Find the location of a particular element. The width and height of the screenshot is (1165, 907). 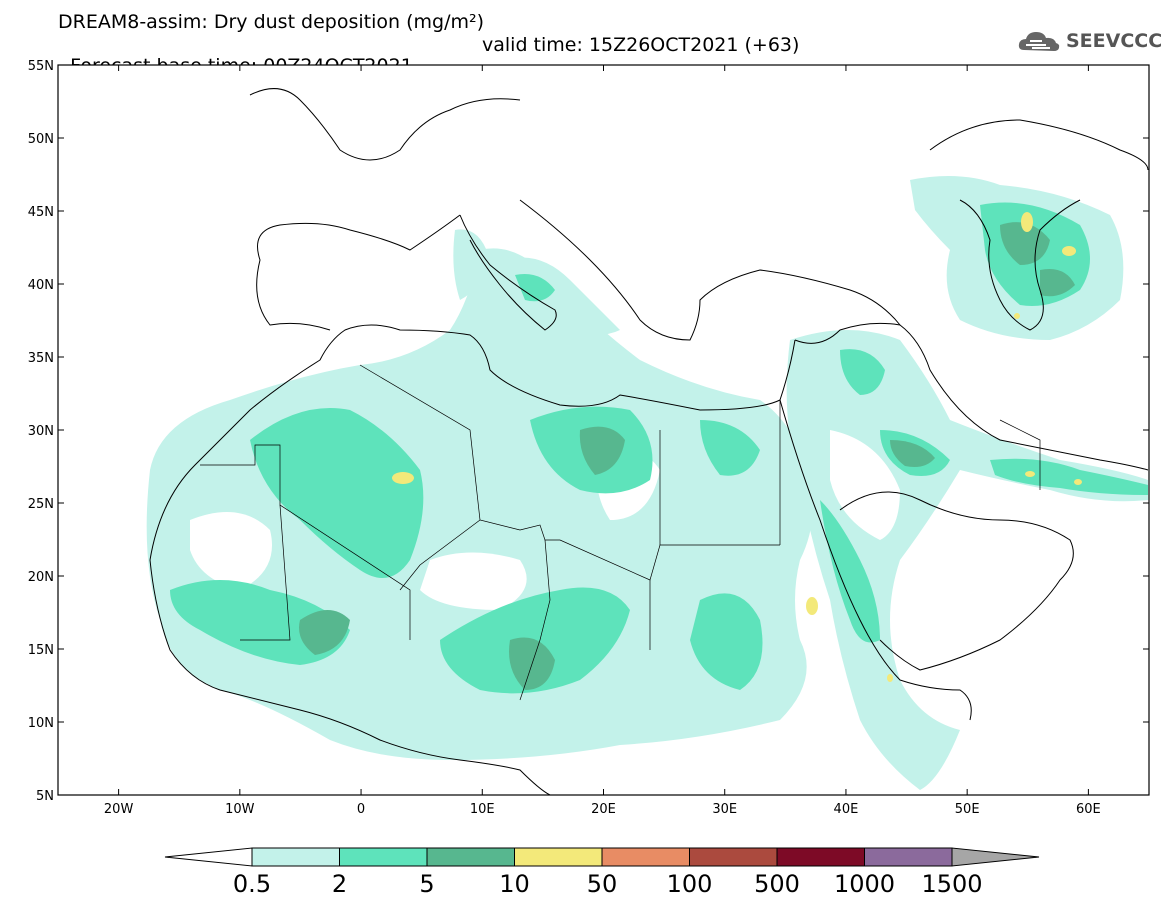

colorbar-label: 10 is located at coordinates (514, 884).